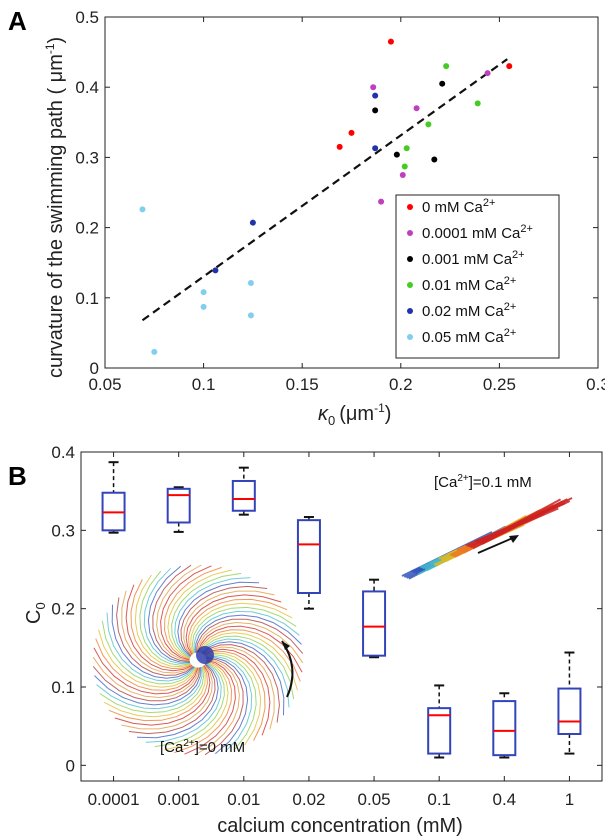 This screenshot has width=605, height=839. I want to click on scatter-x-tick-label: 0.3, so click(595, 384).